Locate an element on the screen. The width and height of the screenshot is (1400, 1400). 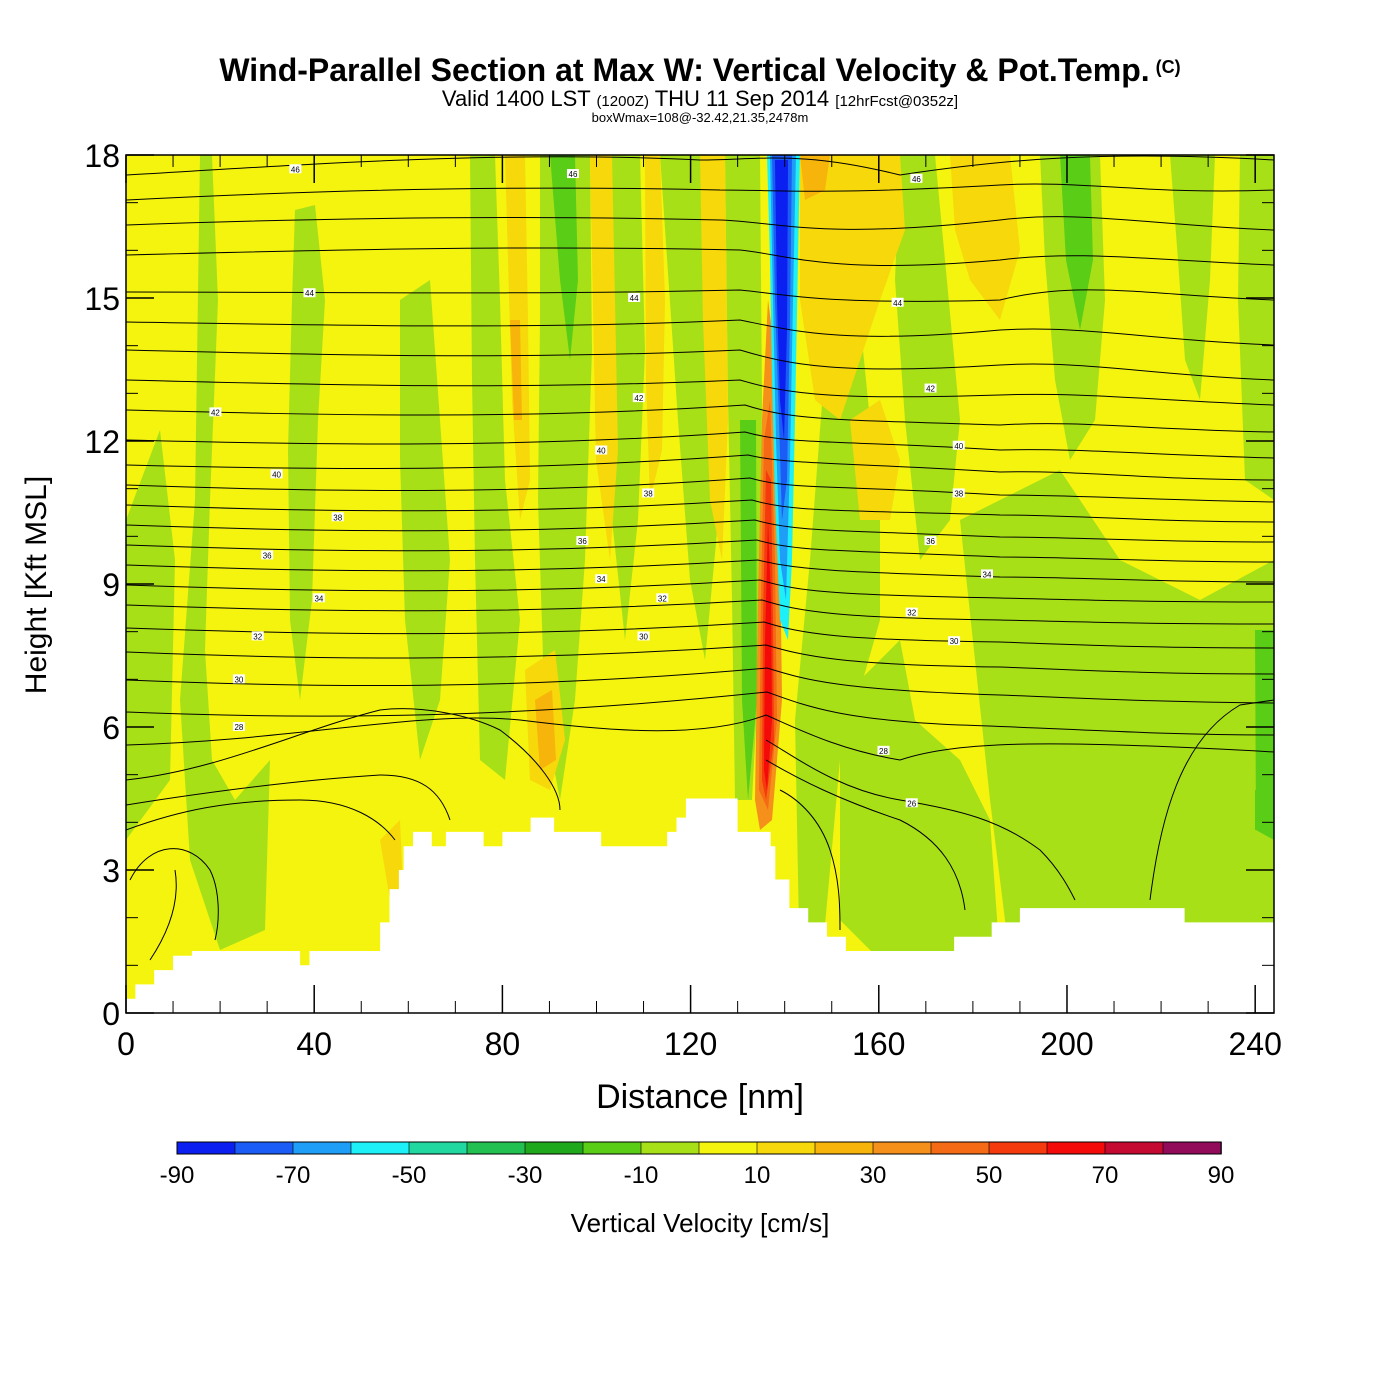
x-tick-label: 40 is located at coordinates (314, 1044).